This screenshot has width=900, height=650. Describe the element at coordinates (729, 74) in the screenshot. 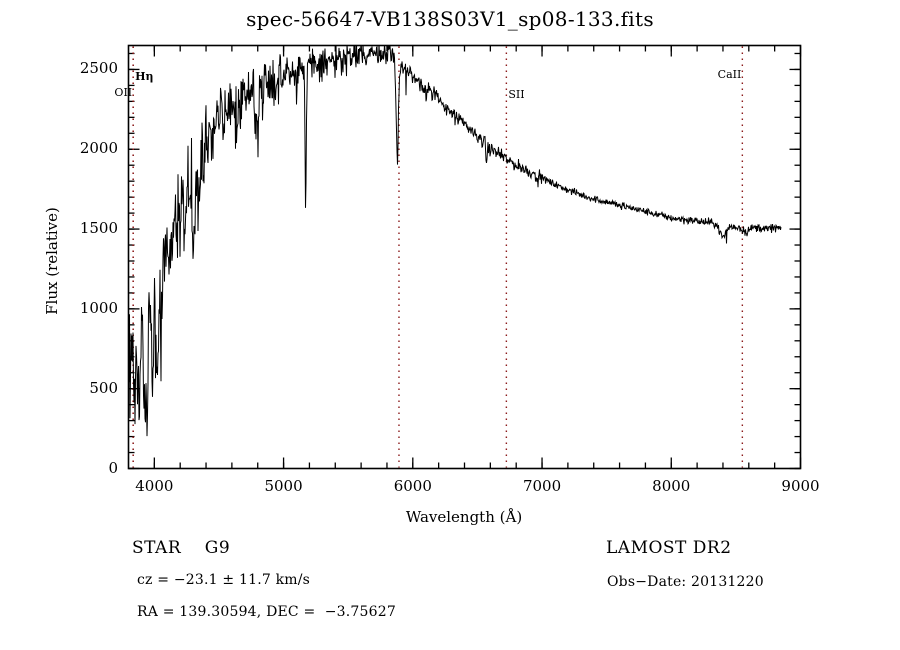

I see `spectral-line-label-CaII: CaII` at that location.